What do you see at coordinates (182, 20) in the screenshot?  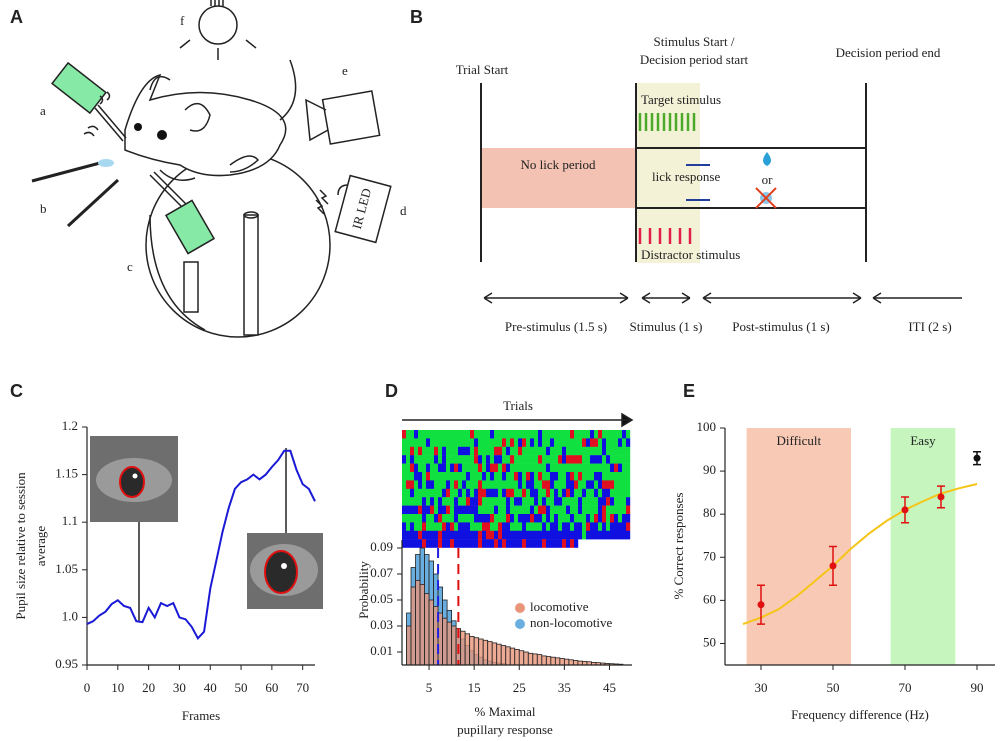 I see `setup-label: f` at bounding box center [182, 20].